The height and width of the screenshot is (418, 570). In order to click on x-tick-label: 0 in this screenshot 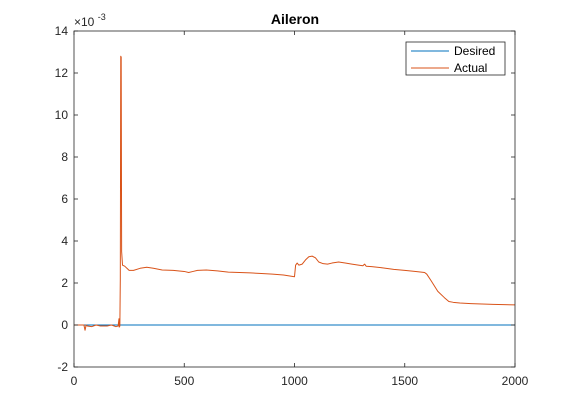, I will do `click(74, 381)`.